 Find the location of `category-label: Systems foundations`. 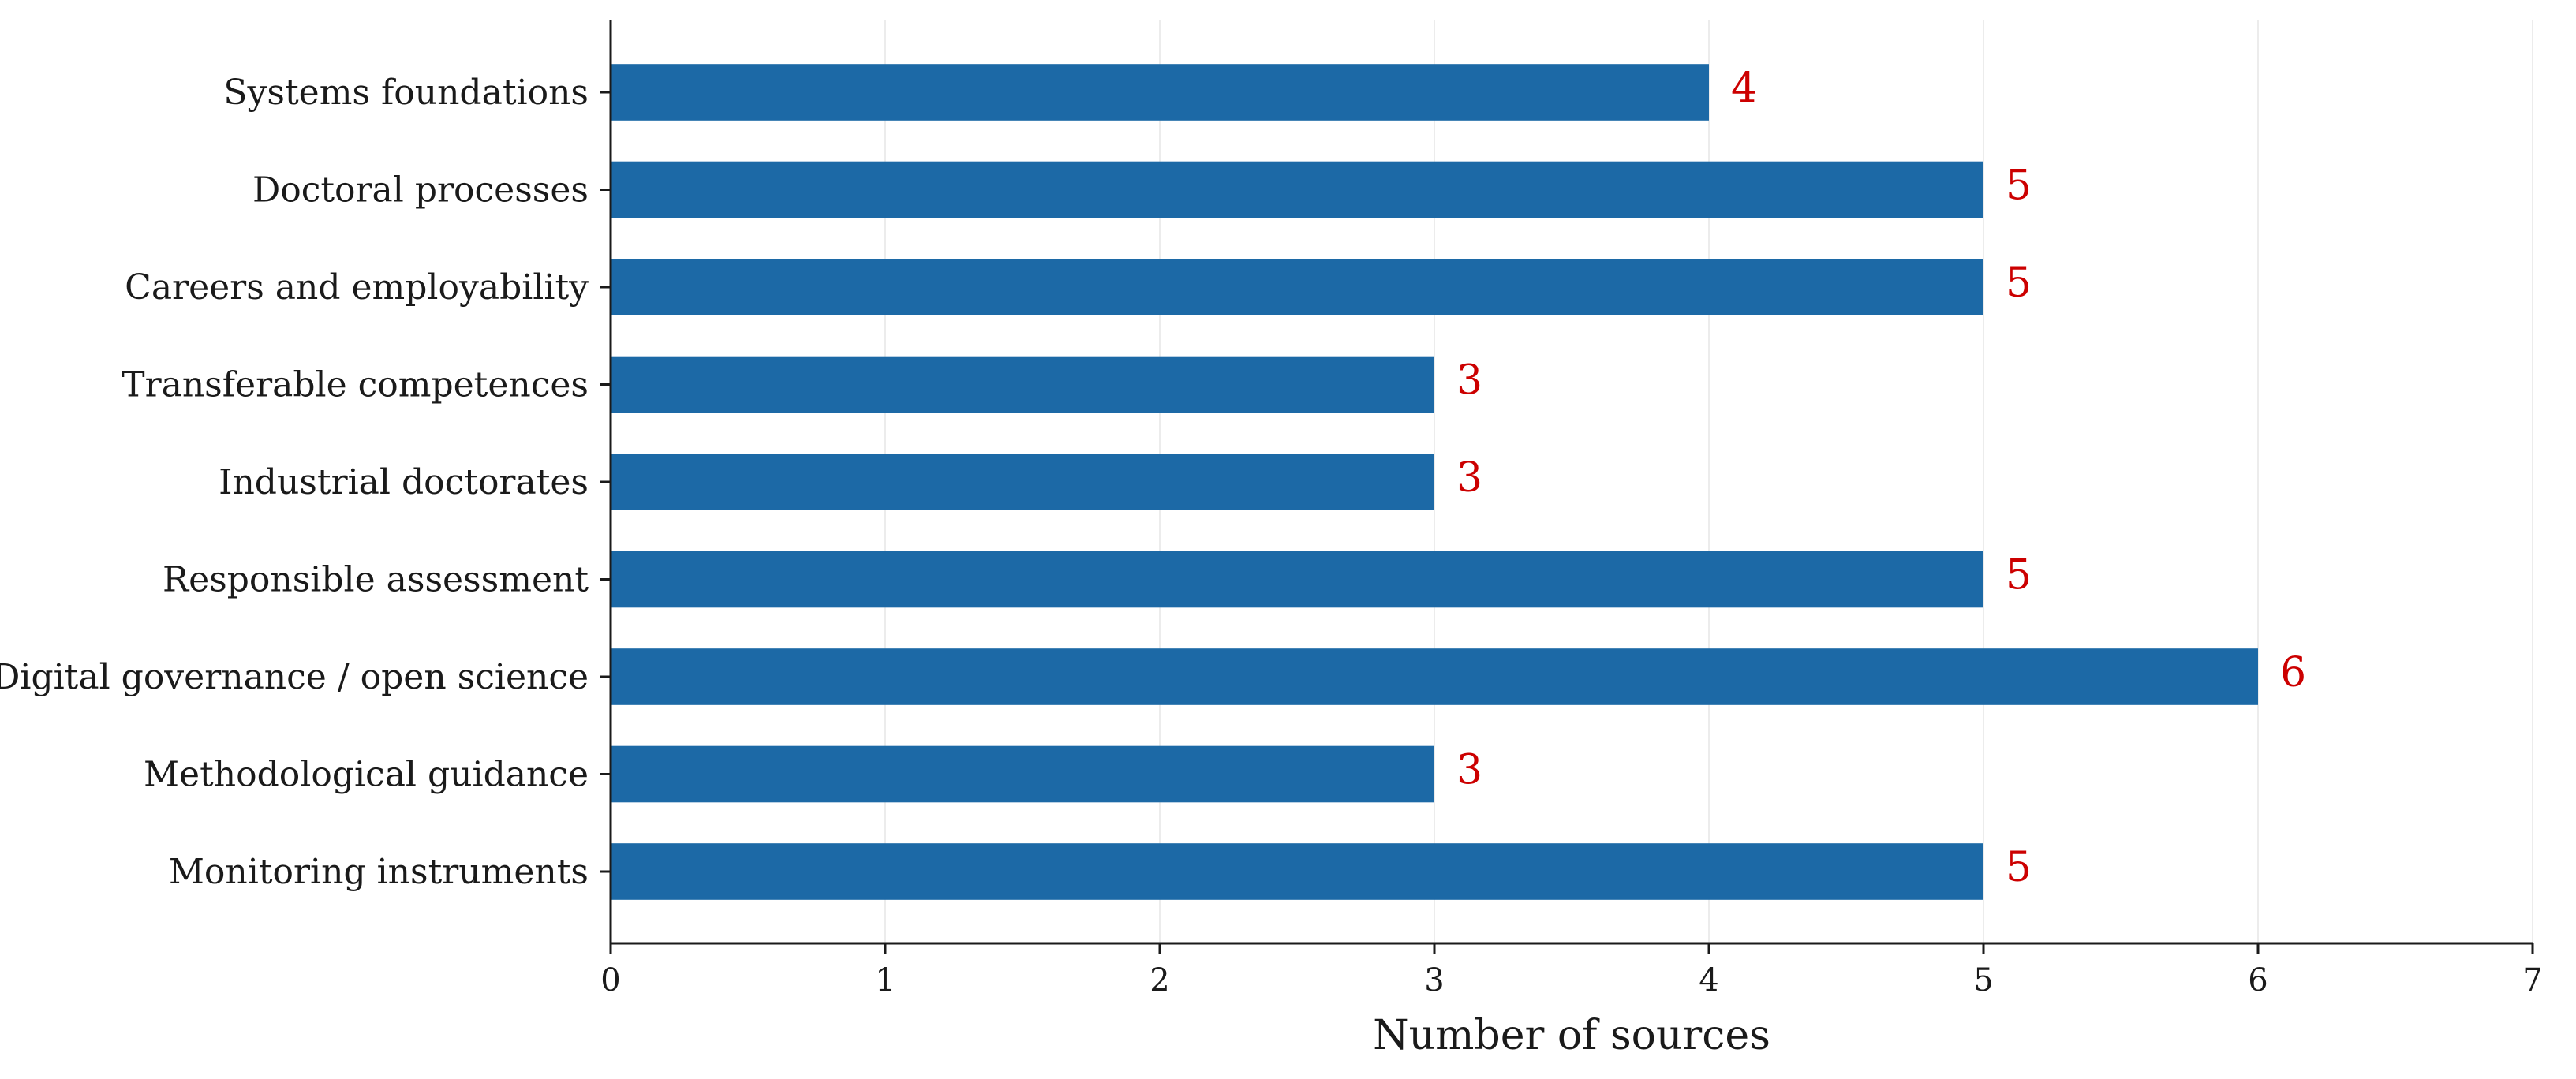

category-label: Systems foundations is located at coordinates (406, 93).